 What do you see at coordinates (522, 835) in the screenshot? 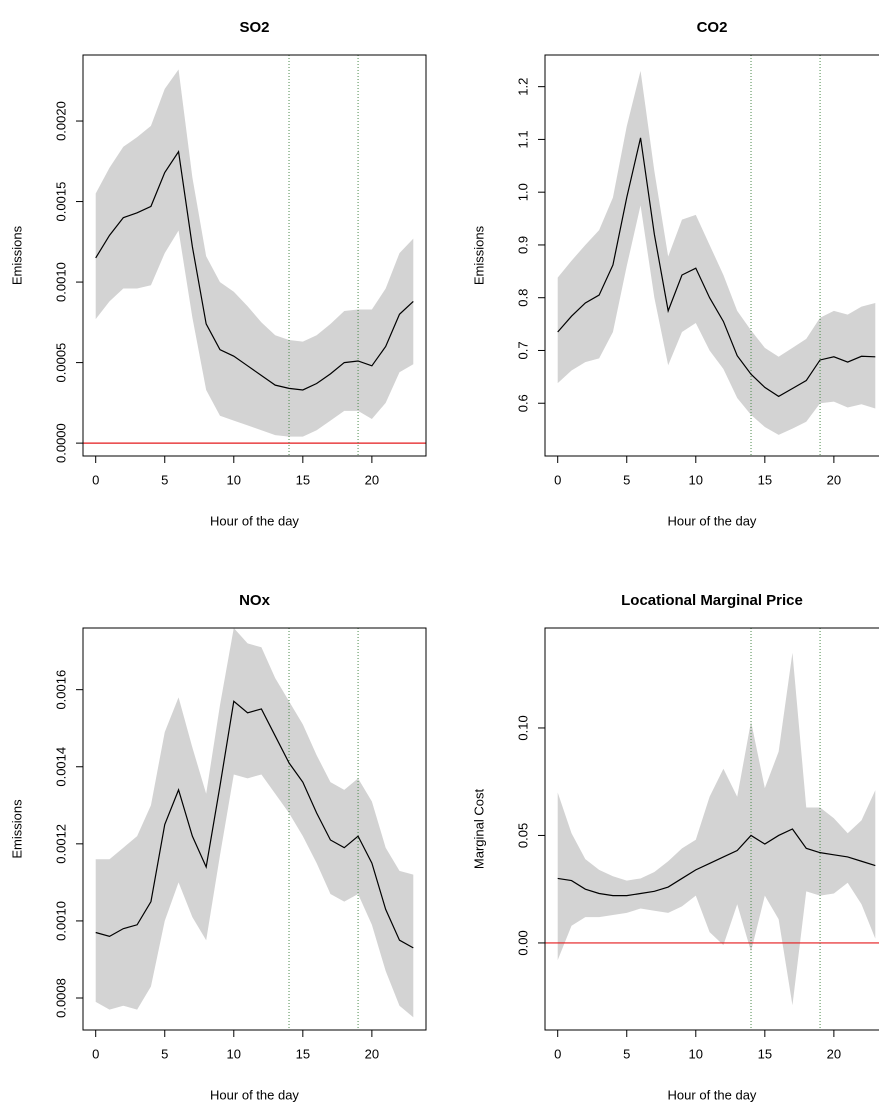
I see `y-tick-label: 0.05` at bounding box center [522, 835].